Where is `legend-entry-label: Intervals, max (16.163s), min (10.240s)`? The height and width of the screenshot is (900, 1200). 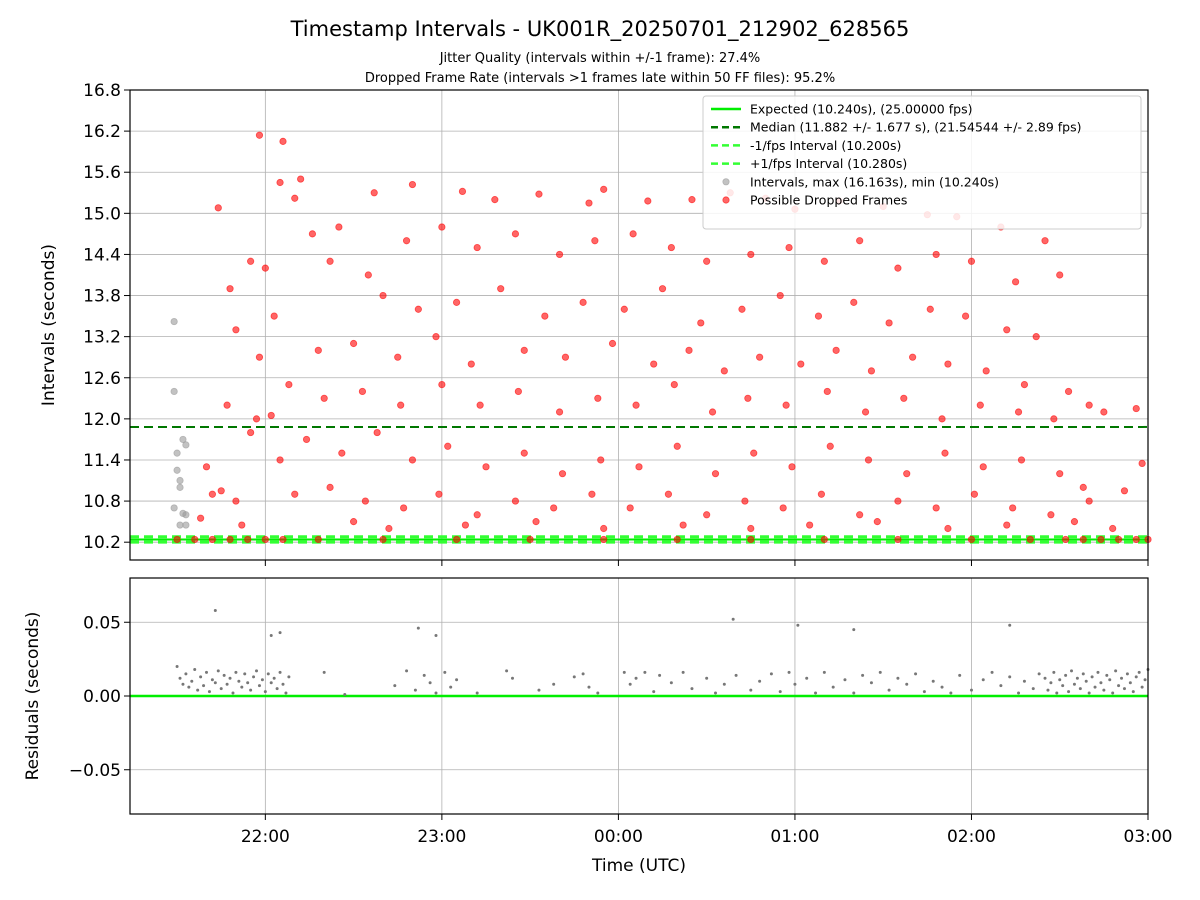 legend-entry-label: Intervals, max (16.163s), min (10.240s) is located at coordinates (874, 181).